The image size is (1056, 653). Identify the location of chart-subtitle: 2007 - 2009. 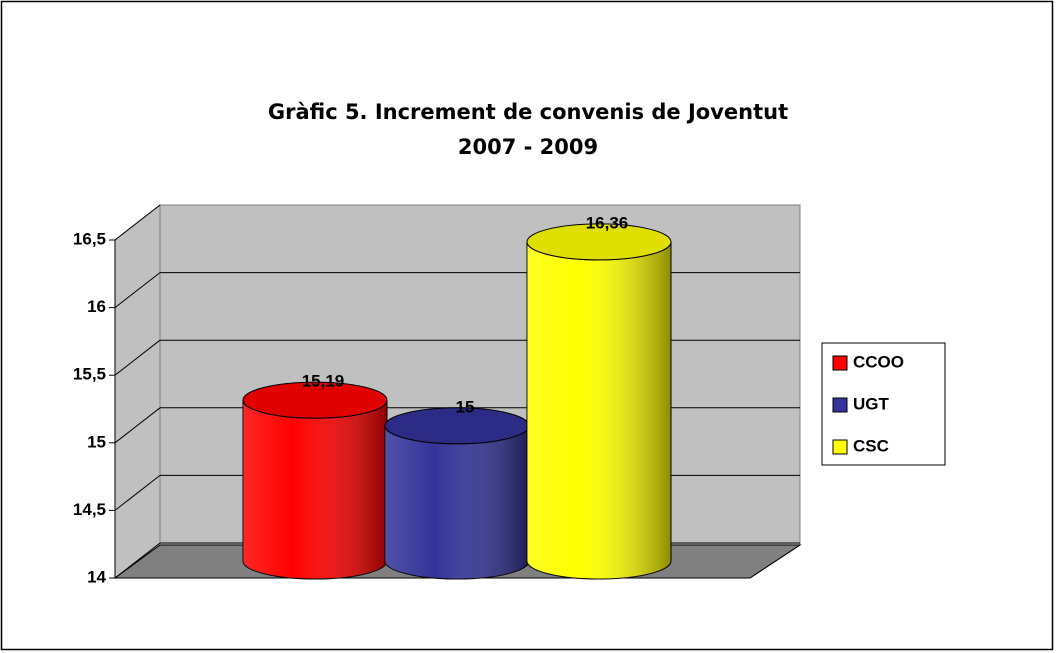
(528, 147).